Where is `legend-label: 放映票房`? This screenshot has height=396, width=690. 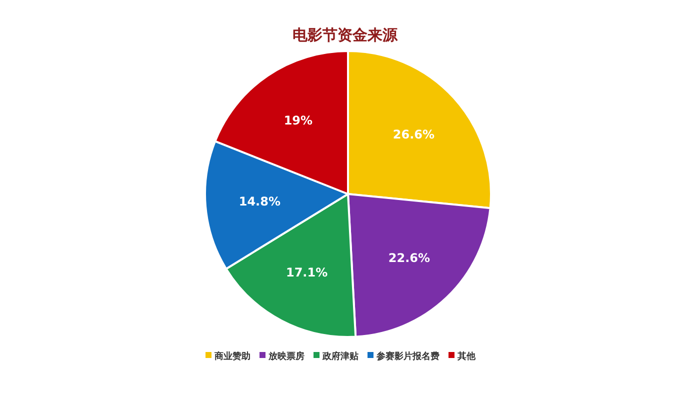 legend-label: 放映票房 is located at coordinates (286, 356).